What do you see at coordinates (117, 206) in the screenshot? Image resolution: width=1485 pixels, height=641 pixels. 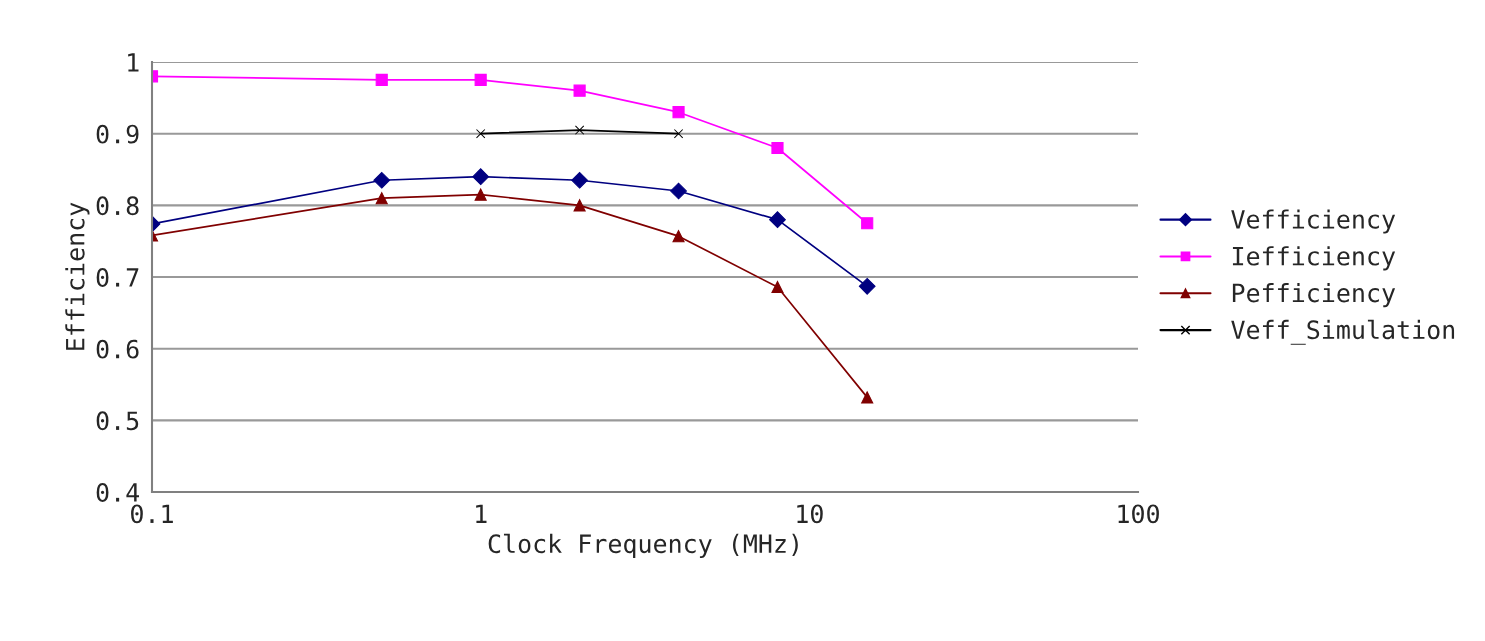 I see `y-tick-label: 0.8` at bounding box center [117, 206].